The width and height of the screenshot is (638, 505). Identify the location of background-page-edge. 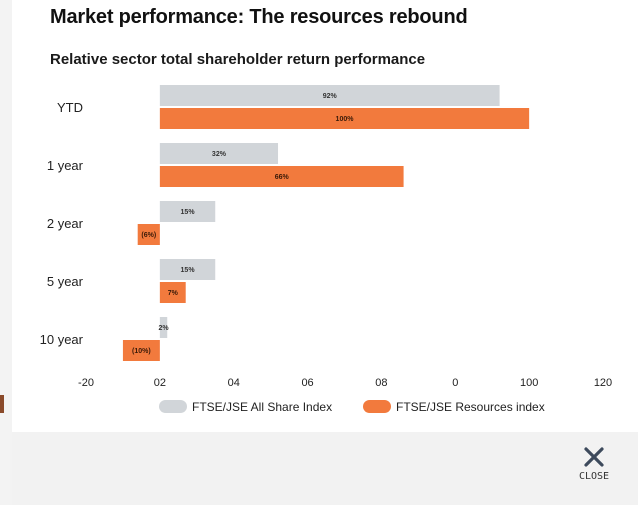
(6, 252).